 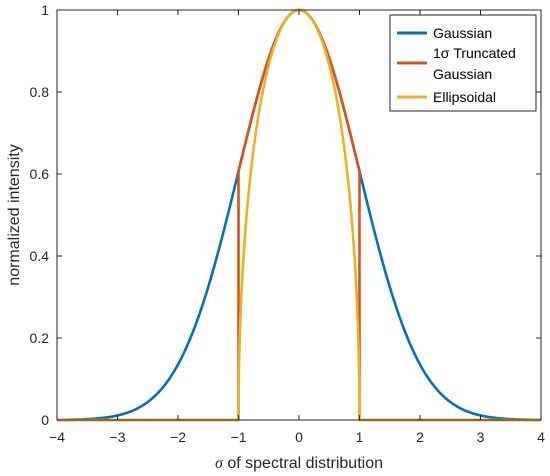 What do you see at coordinates (40, 174) in the screenshot?
I see `y-tick-label: 0.6` at bounding box center [40, 174].